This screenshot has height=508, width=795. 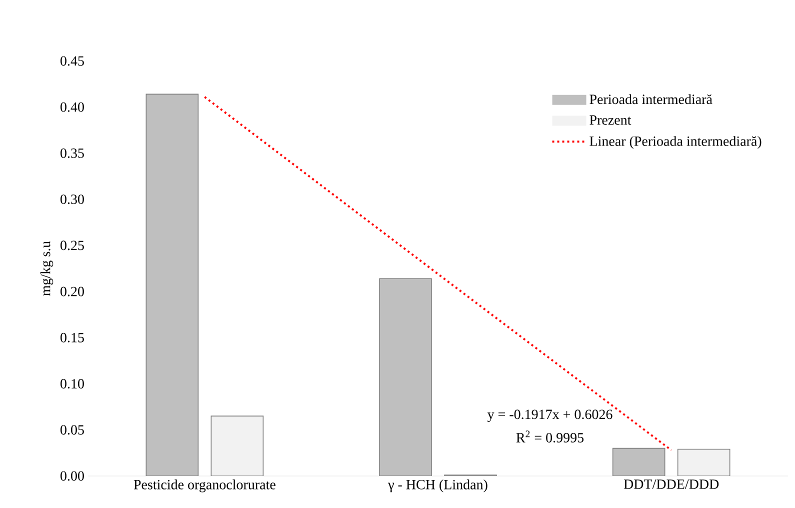 I want to click on y-axis-title: mg/kg s.u, so click(x=47, y=268).